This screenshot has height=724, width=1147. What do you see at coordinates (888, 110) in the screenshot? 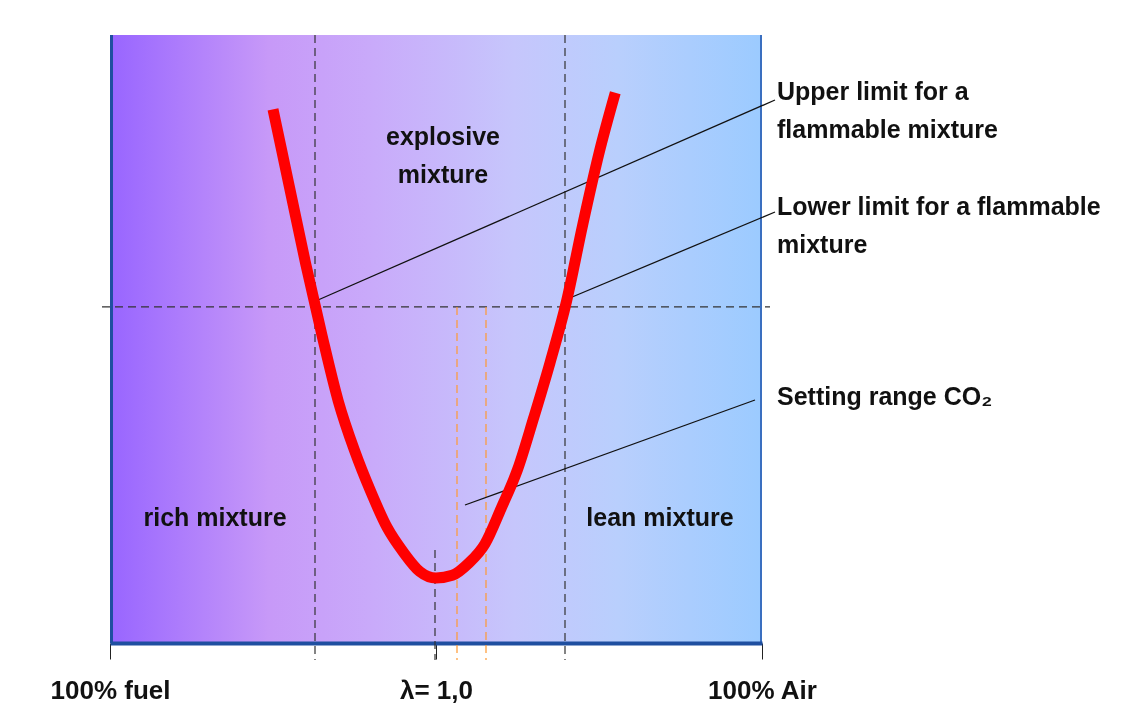
I see `text: Upper limit for a flammable mixture` at bounding box center [888, 110].